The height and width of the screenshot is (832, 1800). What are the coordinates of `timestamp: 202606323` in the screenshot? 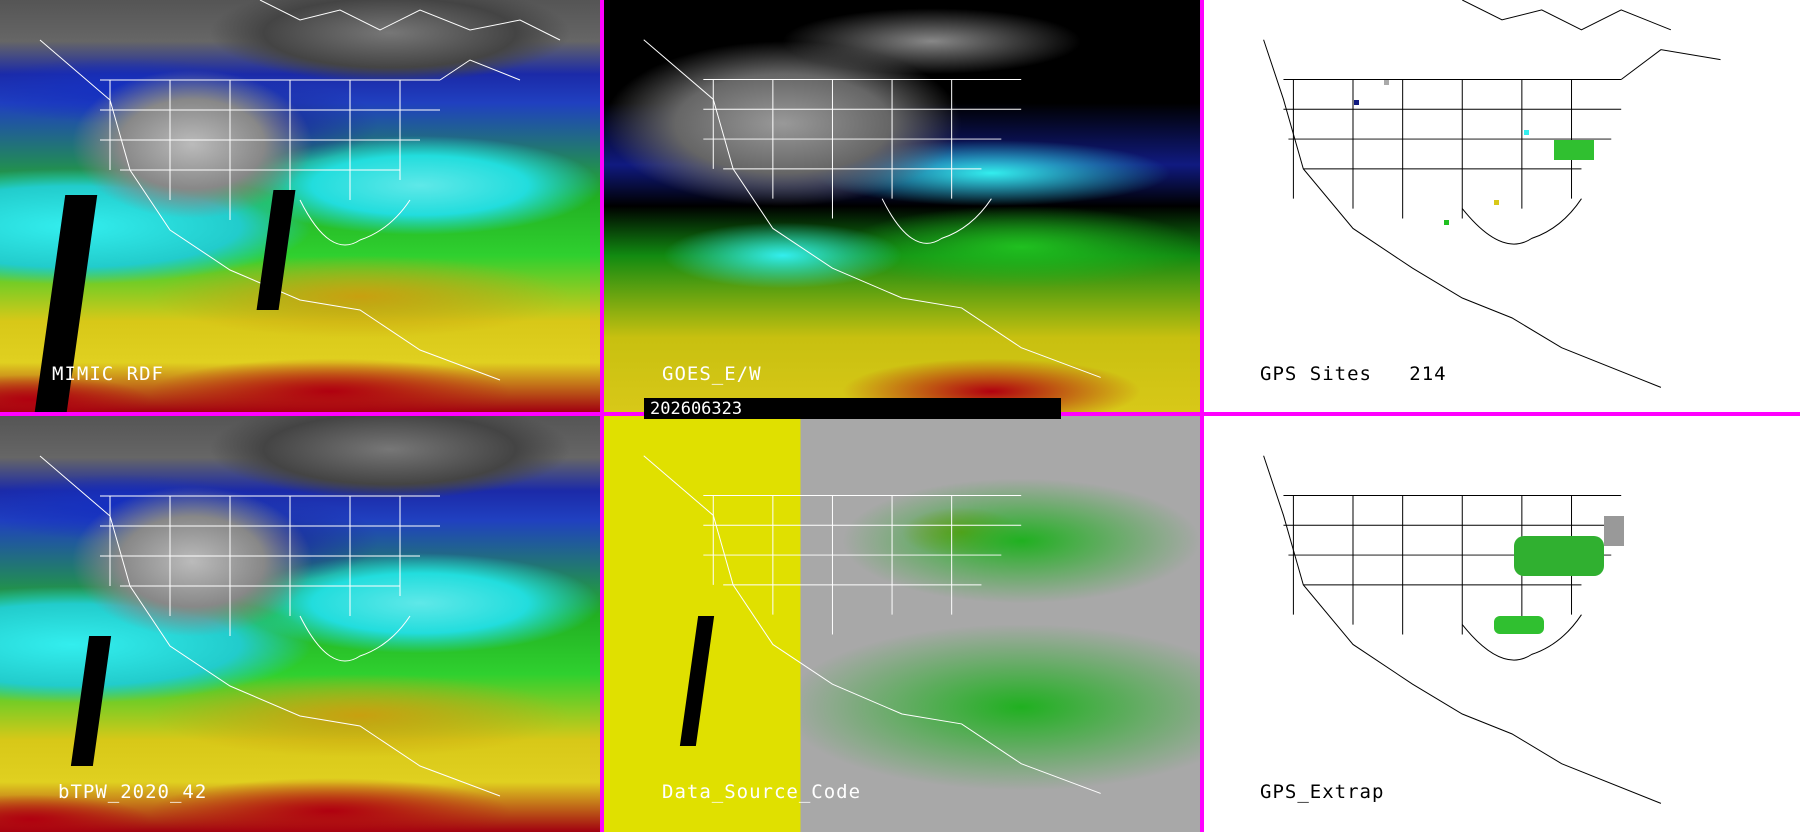 It's located at (696, 409).